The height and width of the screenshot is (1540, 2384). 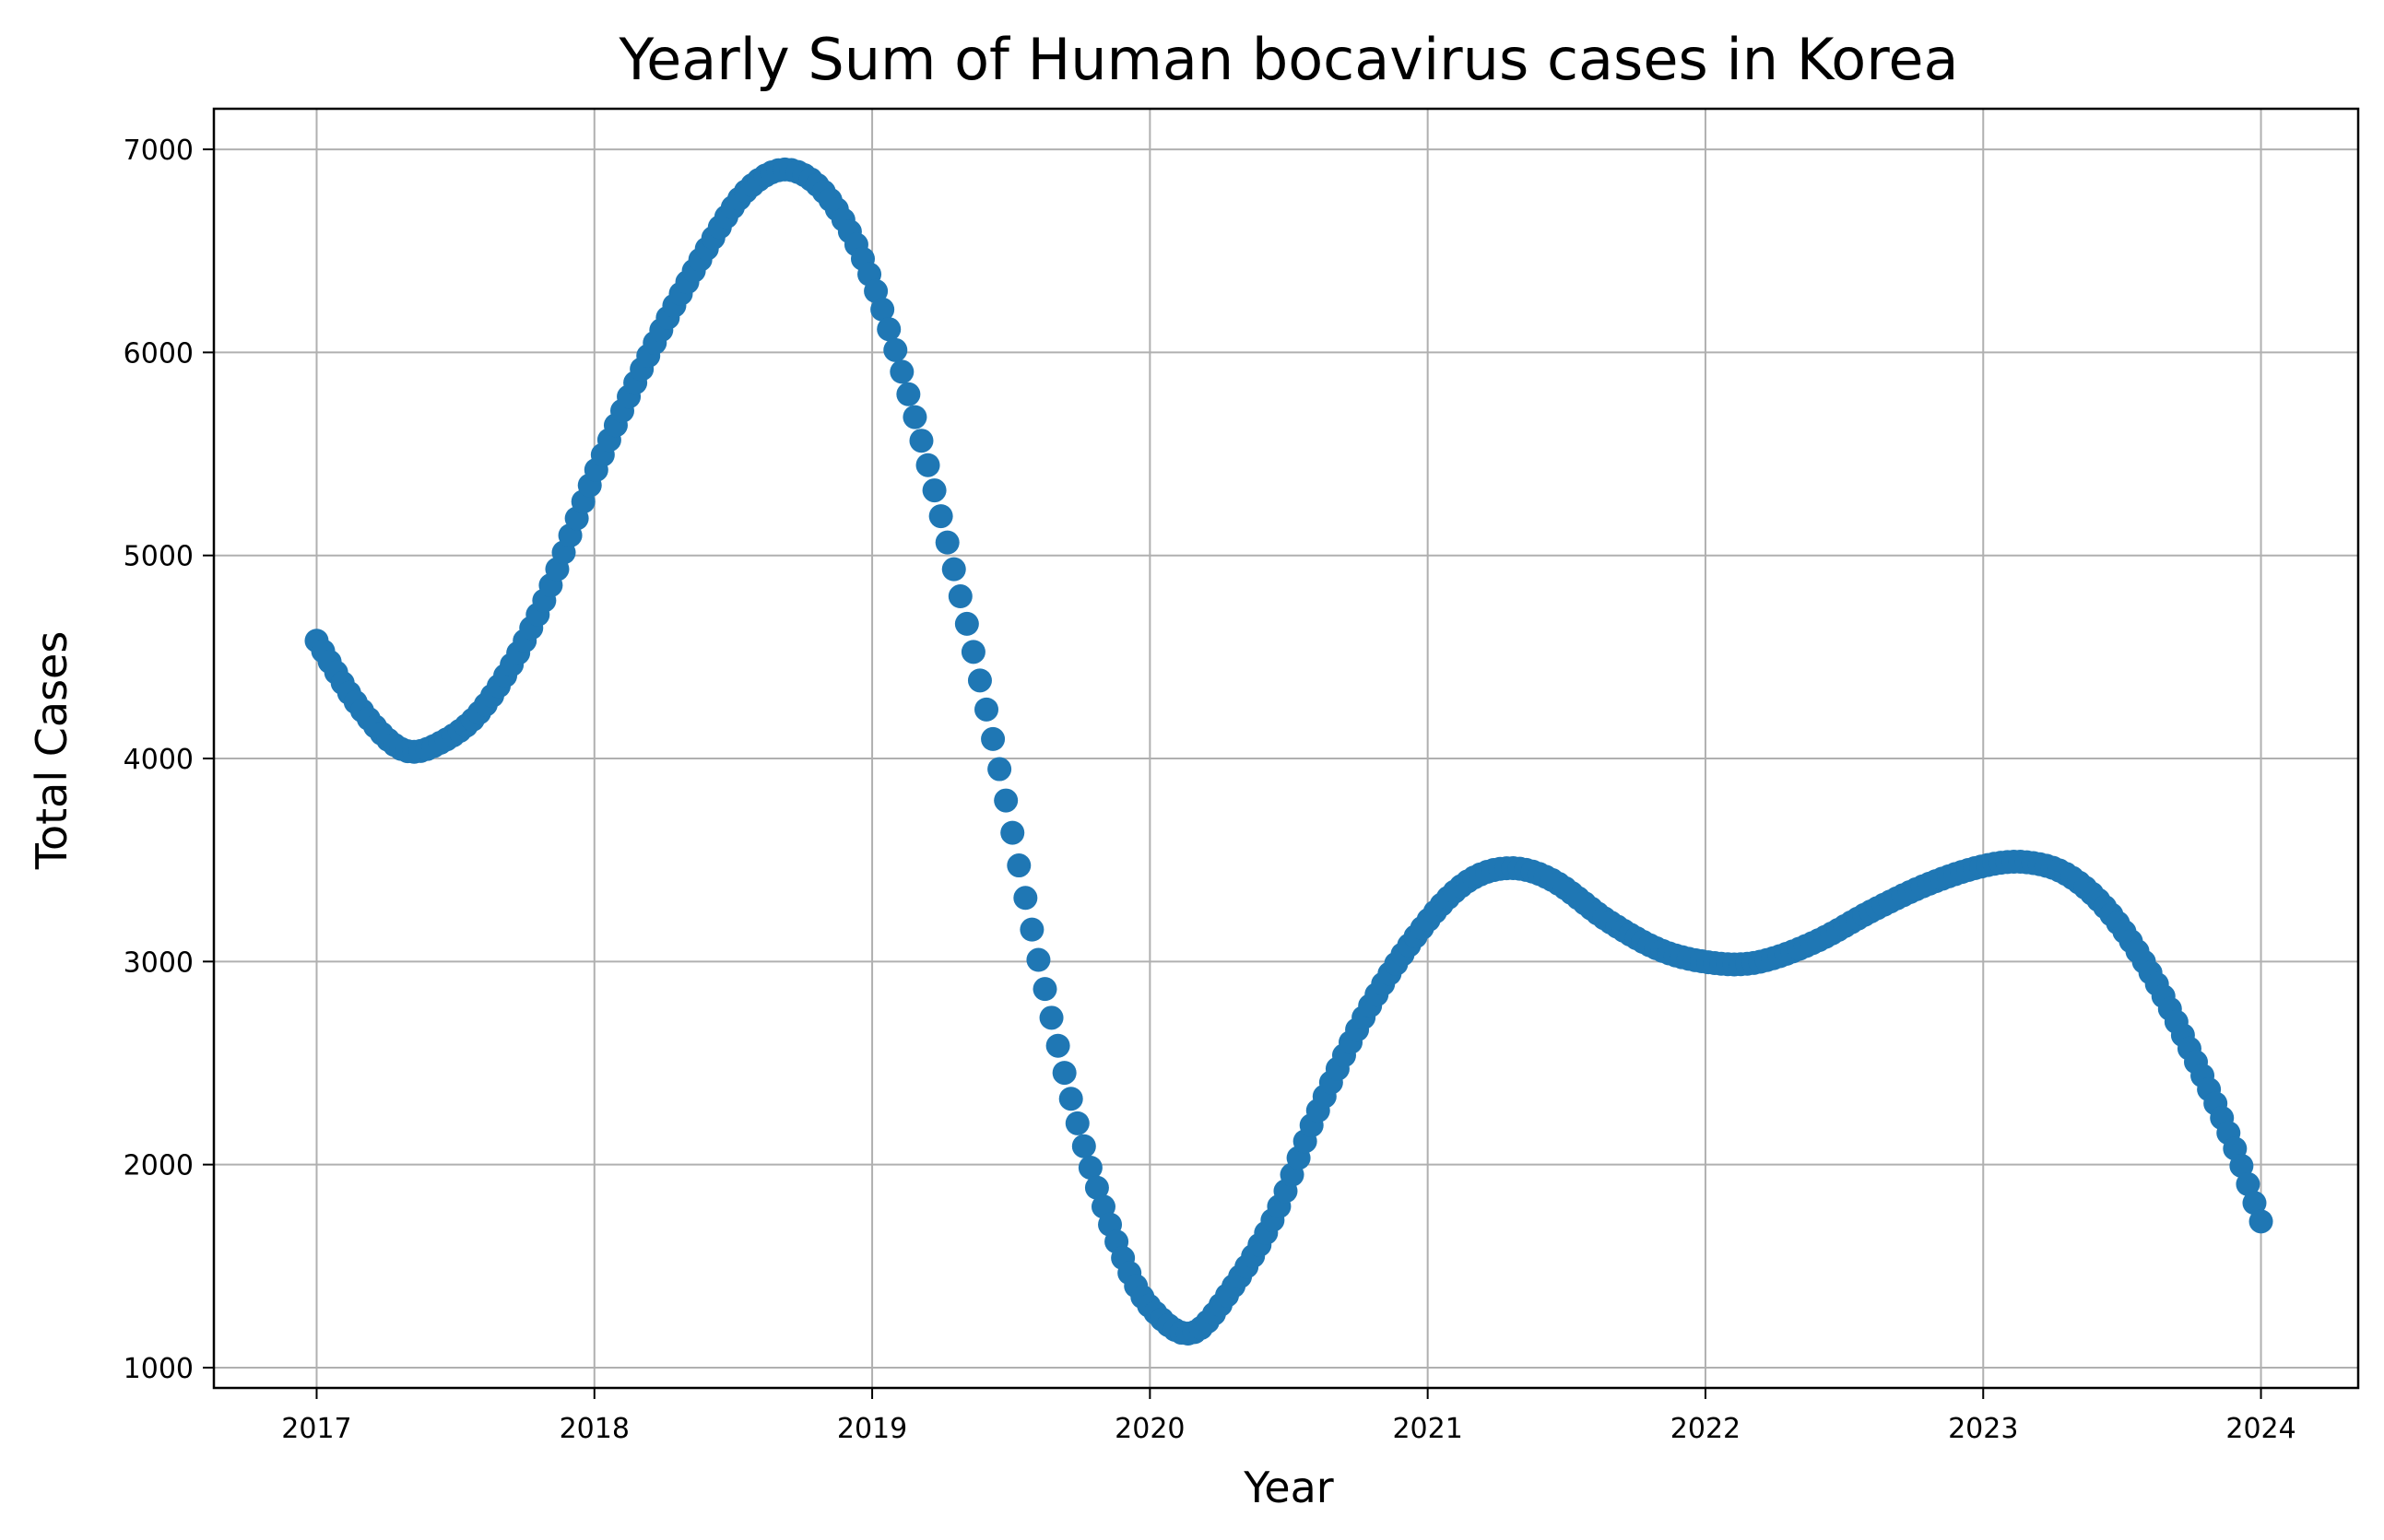 What do you see at coordinates (1288, 1487) in the screenshot?
I see `x-axis-label: Year` at bounding box center [1288, 1487].